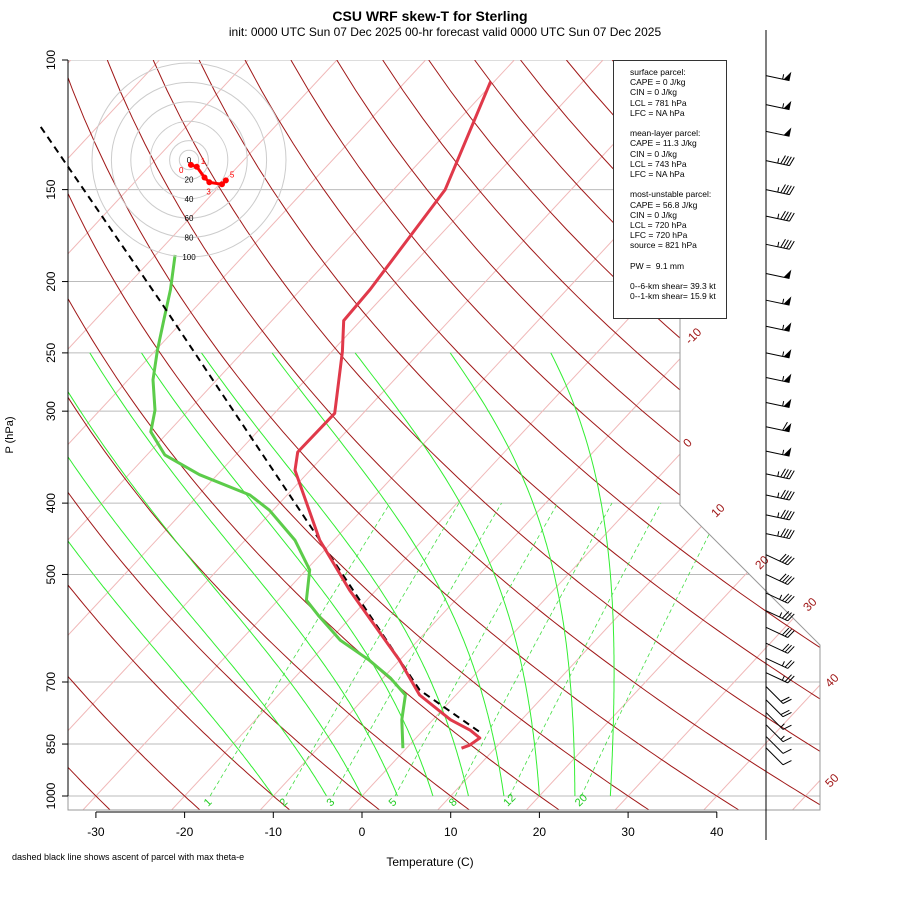 The height and width of the screenshot is (900, 900). I want to click on isotherm-label: 10, so click(718, 511).